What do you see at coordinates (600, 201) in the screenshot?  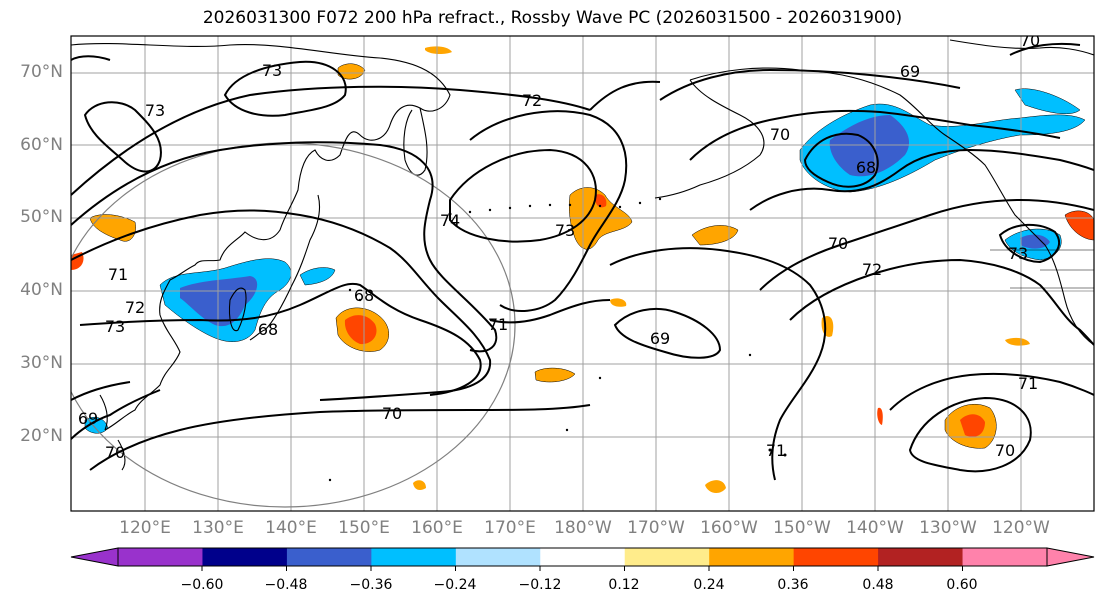 I see `pos-area-dateline-core` at bounding box center [600, 201].